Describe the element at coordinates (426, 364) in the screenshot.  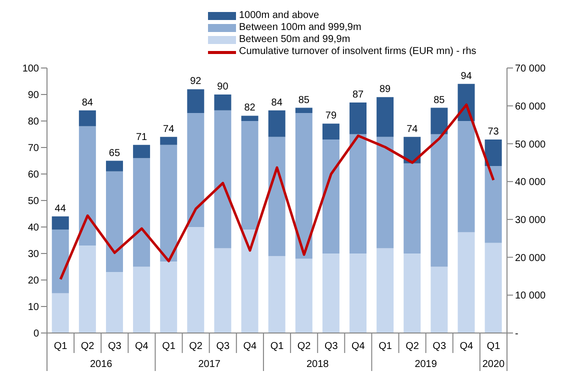
I see `text: 2019` at that location.